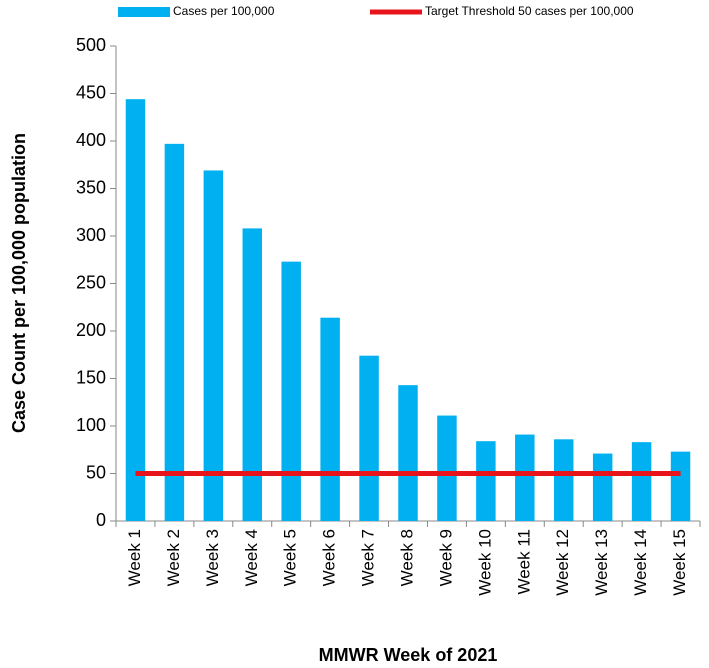 The image size is (709, 668). I want to click on y-tick-label: 150, so click(91, 377).